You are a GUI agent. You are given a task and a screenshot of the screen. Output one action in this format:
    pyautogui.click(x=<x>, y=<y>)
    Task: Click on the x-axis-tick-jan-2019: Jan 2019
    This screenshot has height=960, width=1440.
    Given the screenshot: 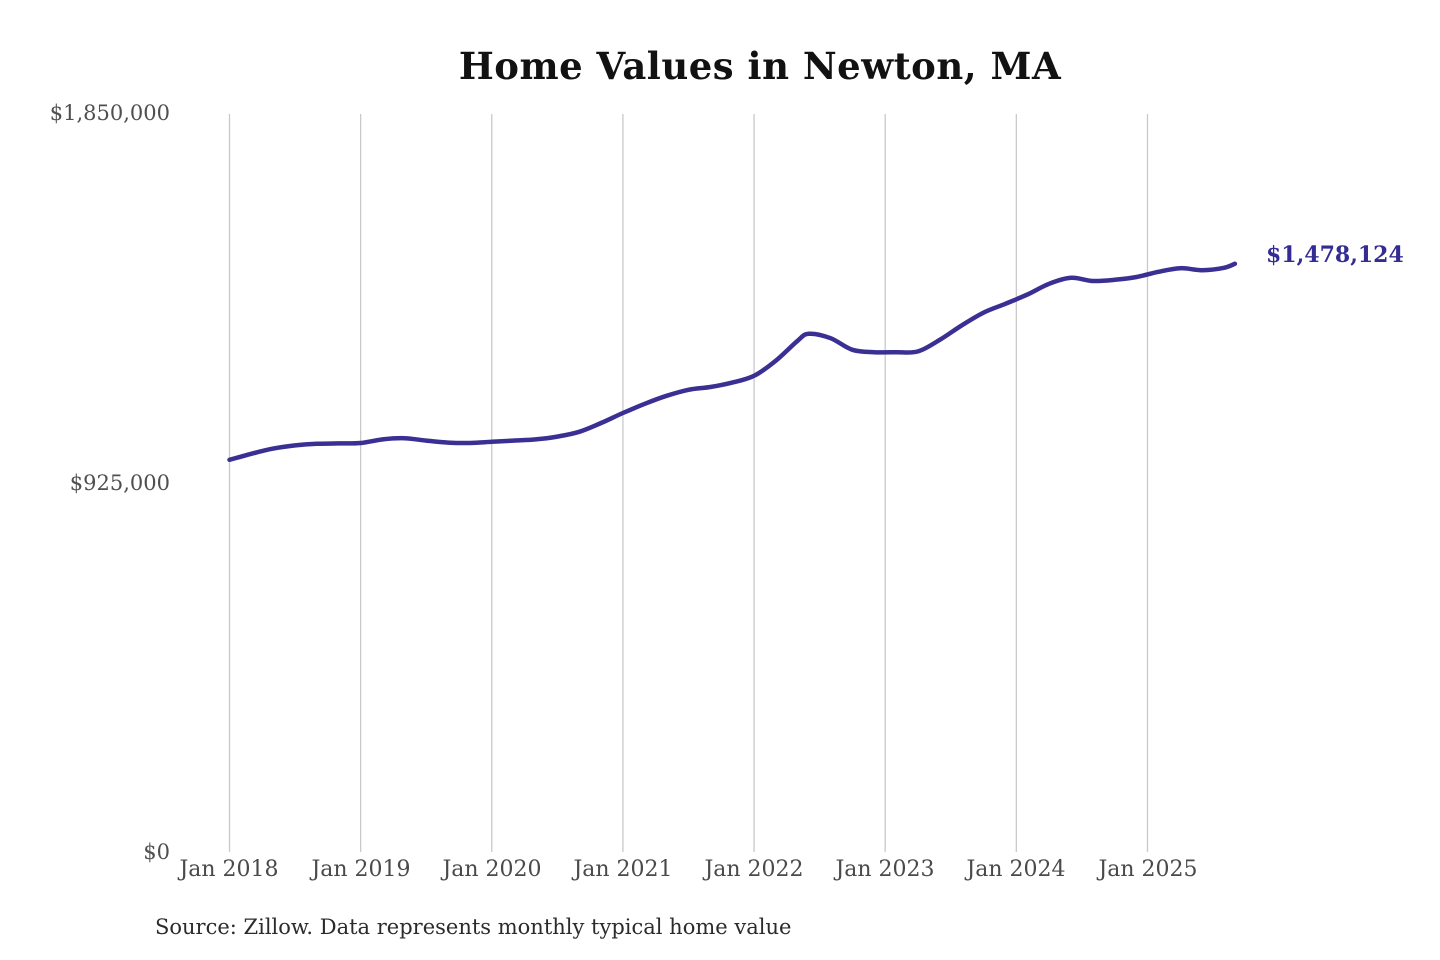 What is the action you would take?
    pyautogui.click(x=361, y=869)
    